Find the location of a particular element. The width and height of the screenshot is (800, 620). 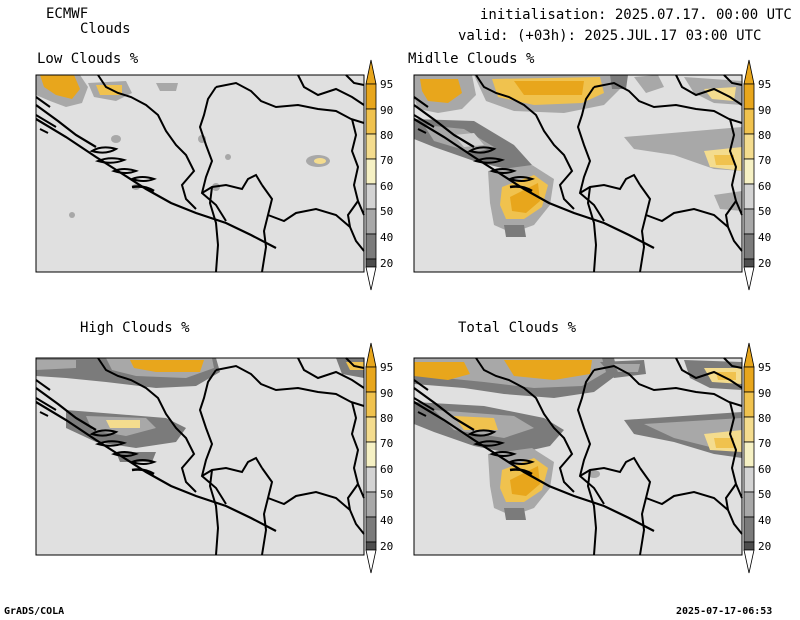

legend-low-label-80: 80 is located at coordinates (386, 135).